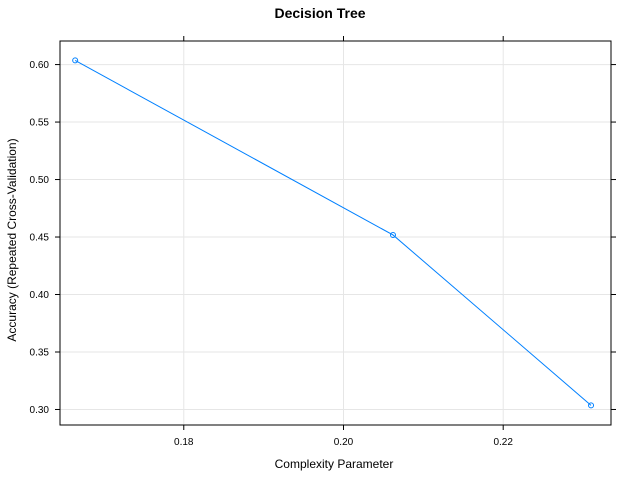 The image size is (640, 480). Describe the element at coordinates (334, 464) in the screenshot. I see `x-axis-label: Complexity Parameter` at that location.